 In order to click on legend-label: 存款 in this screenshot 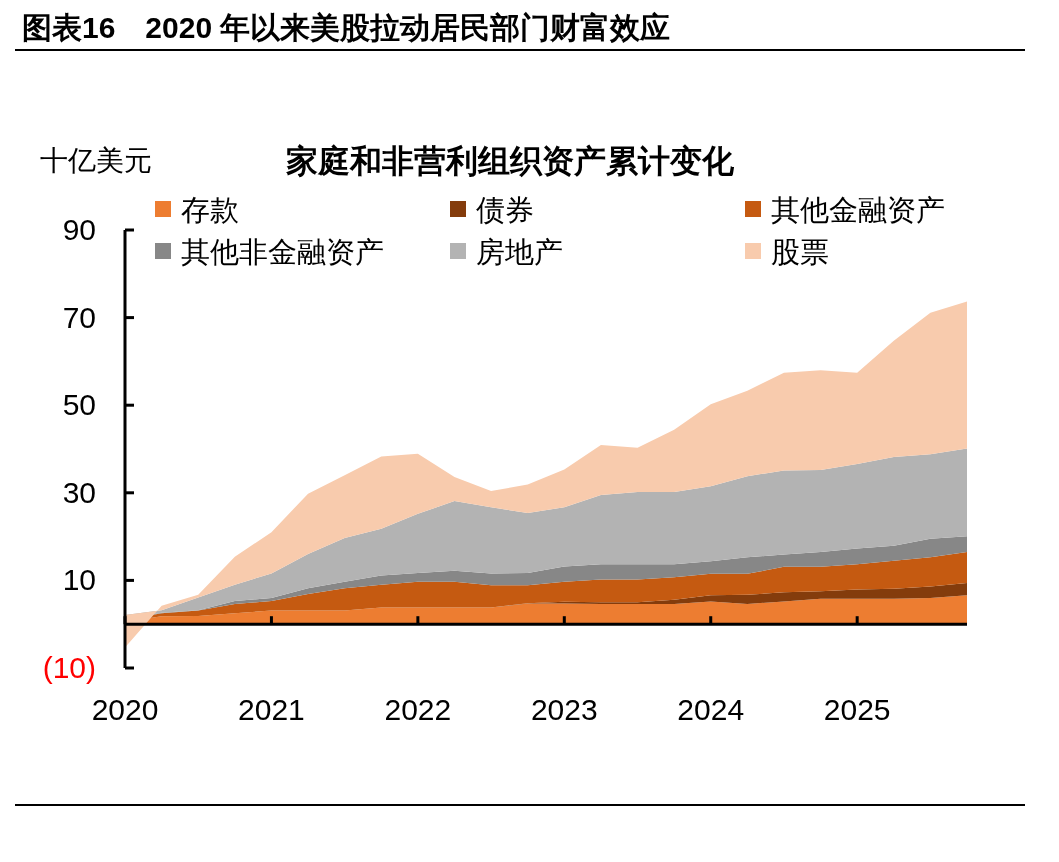, I will do `click(210, 210)`.